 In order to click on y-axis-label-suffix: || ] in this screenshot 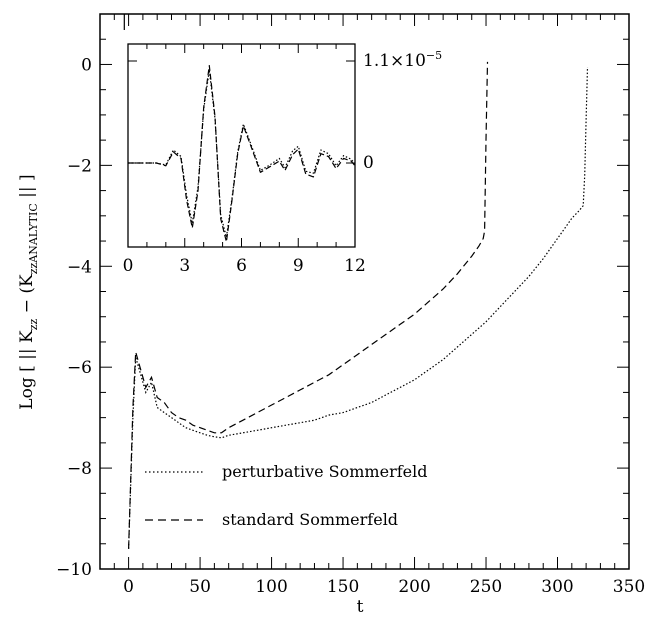, I will do `click(27, 188)`.